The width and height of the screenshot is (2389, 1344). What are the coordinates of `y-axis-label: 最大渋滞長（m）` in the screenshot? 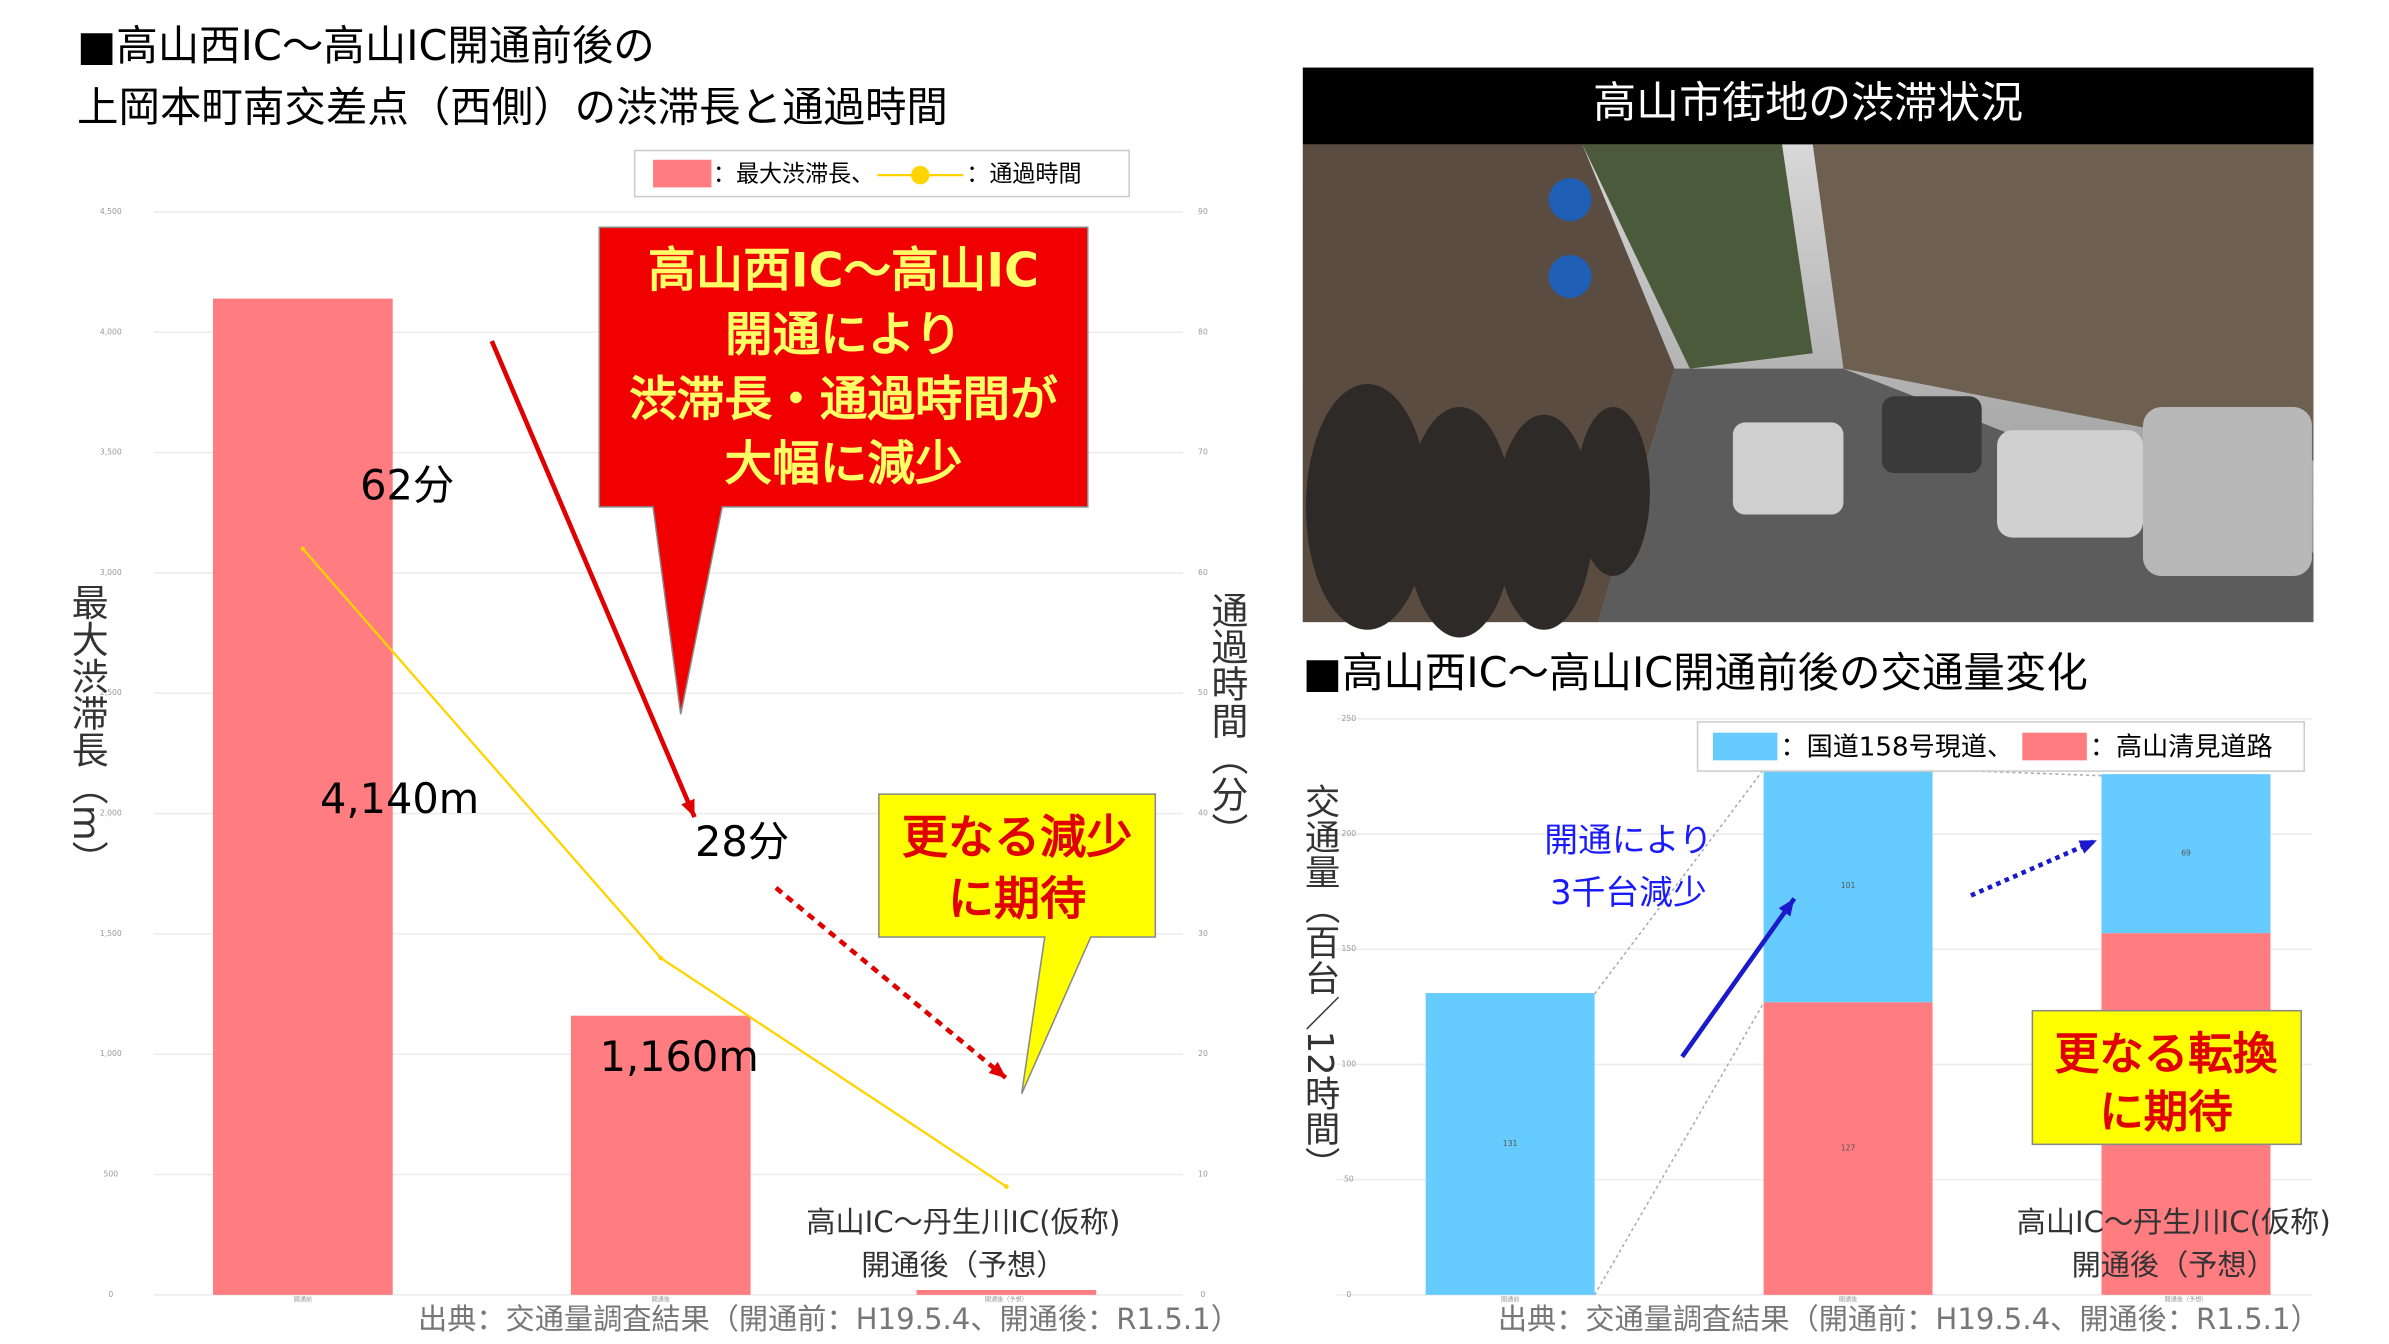 It's located at (86, 731).